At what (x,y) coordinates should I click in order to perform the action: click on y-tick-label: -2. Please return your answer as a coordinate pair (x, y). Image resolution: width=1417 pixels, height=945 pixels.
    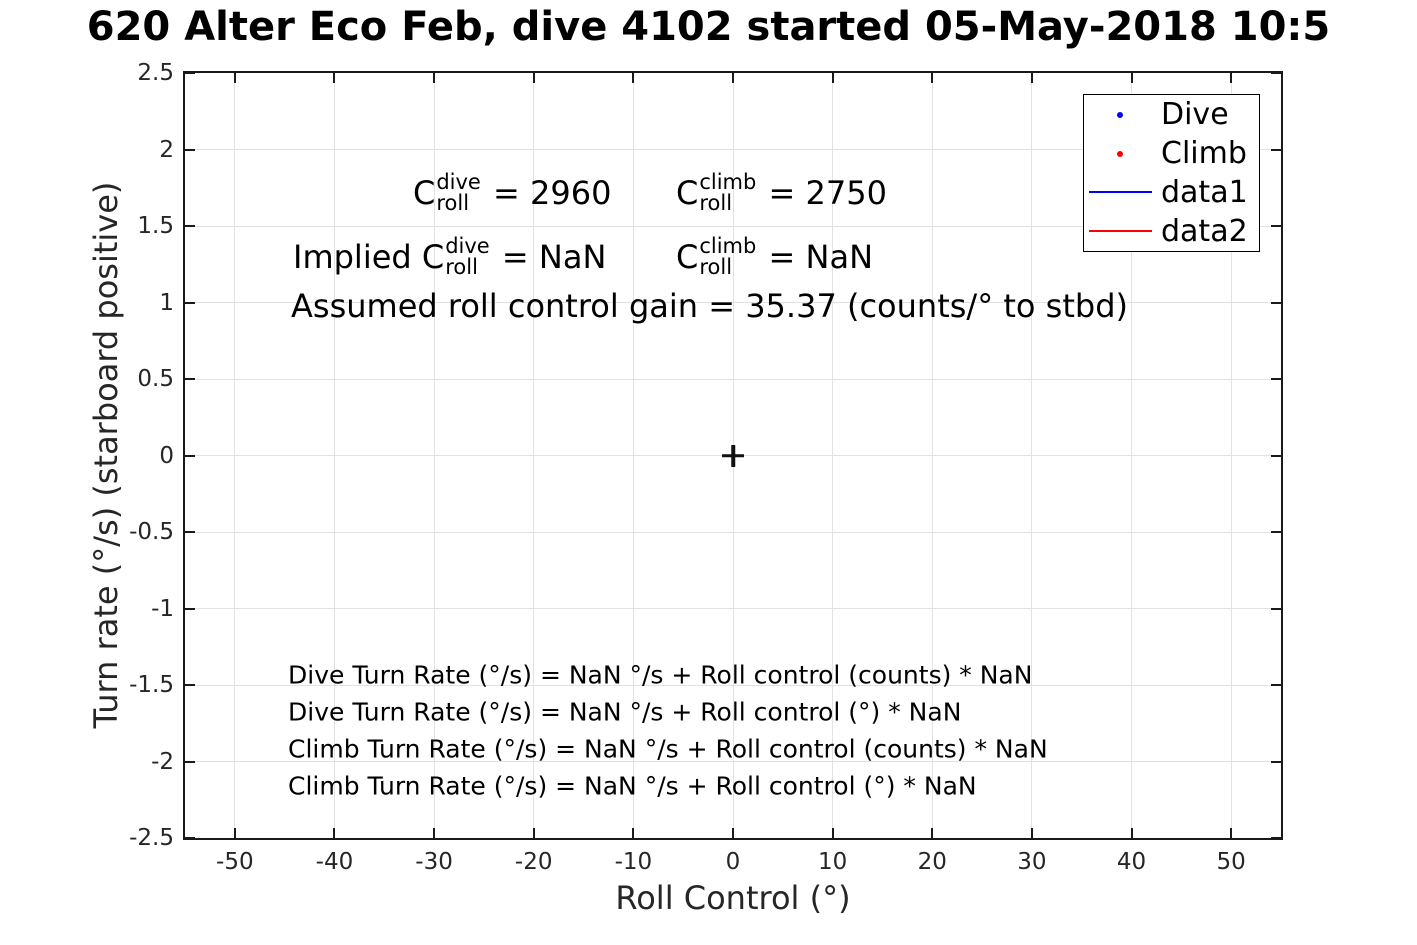
    Looking at the image, I should click on (162, 761).